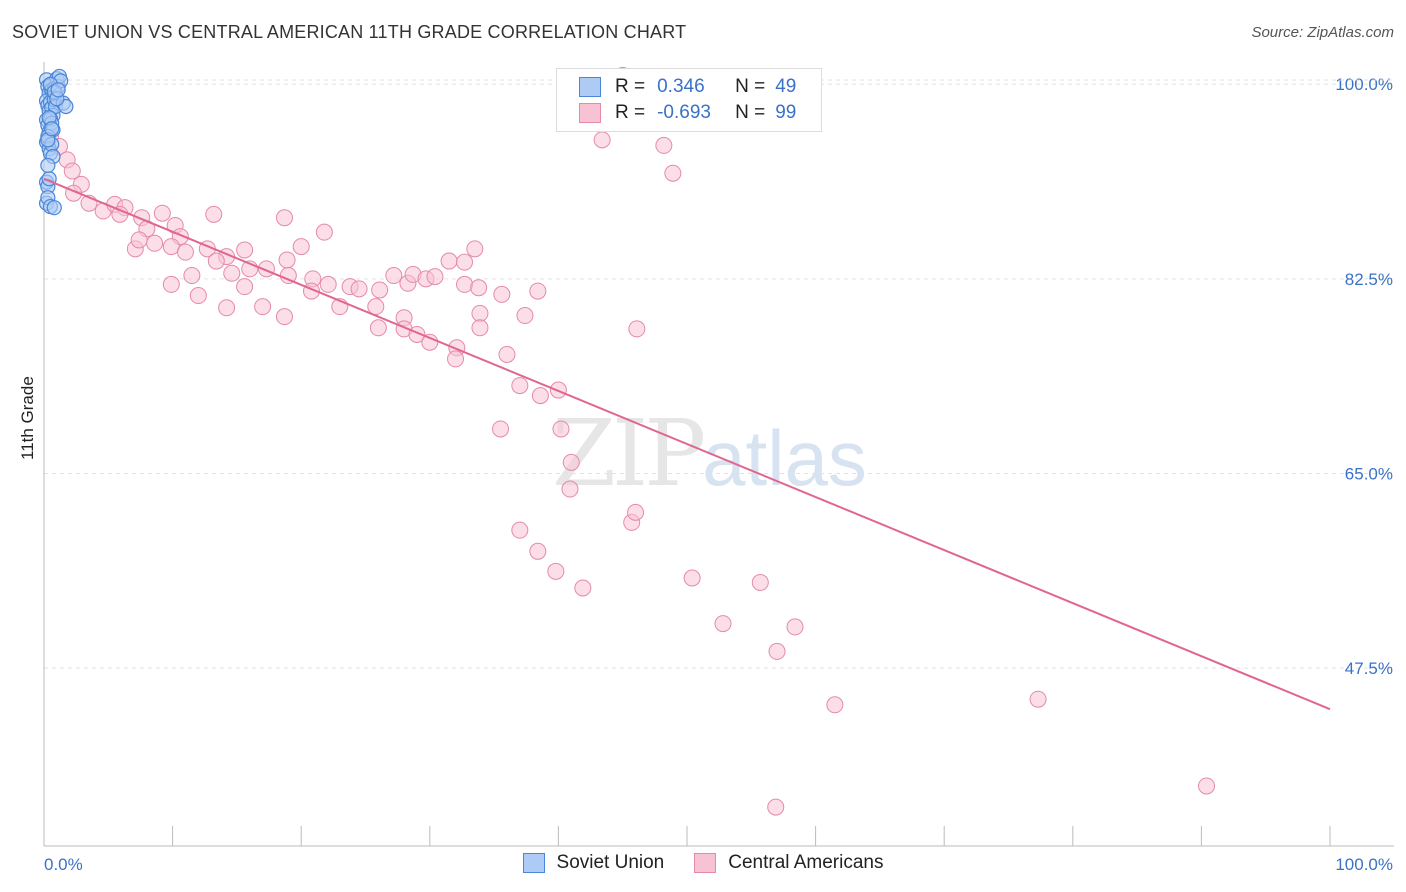  Describe the element at coordinates (1369, 668) in the screenshot. I see `y-tick-label: 47.5%` at that location.